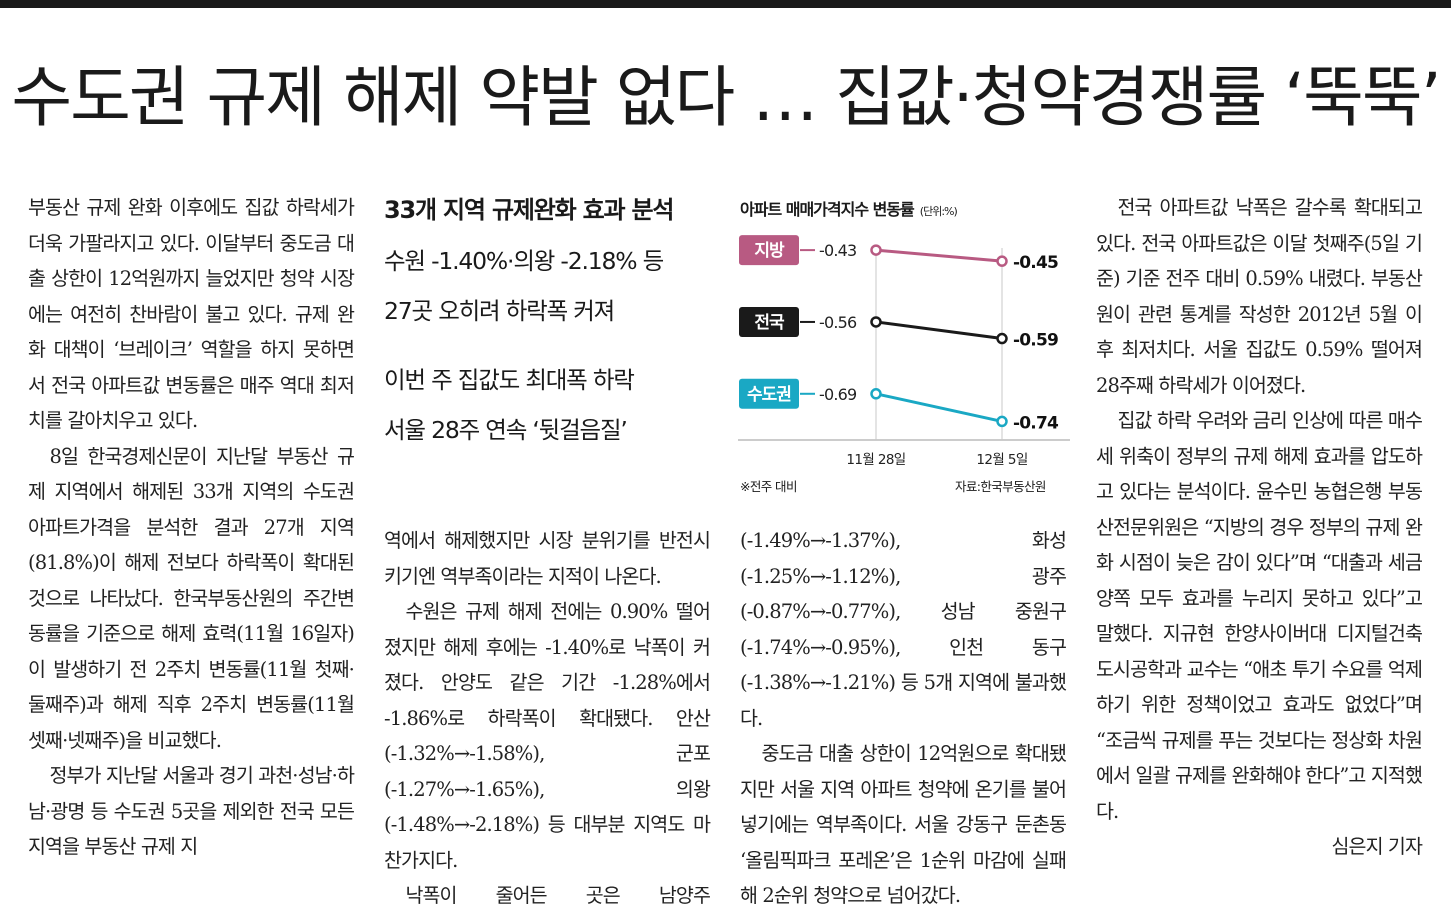 The image size is (1451, 914). What do you see at coordinates (768, 486) in the screenshot?
I see `chart-note: ※전주 대비` at bounding box center [768, 486].